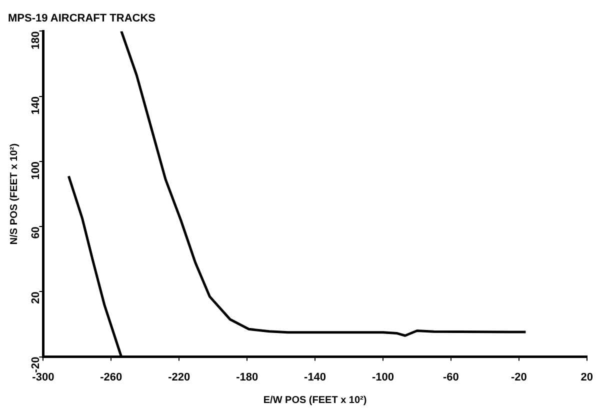 Image resolution: width=611 pixels, height=414 pixels. What do you see at coordinates (14, 194) in the screenshot?
I see `y-axis-title: N/S POS (FEET x 10²)` at bounding box center [14, 194].